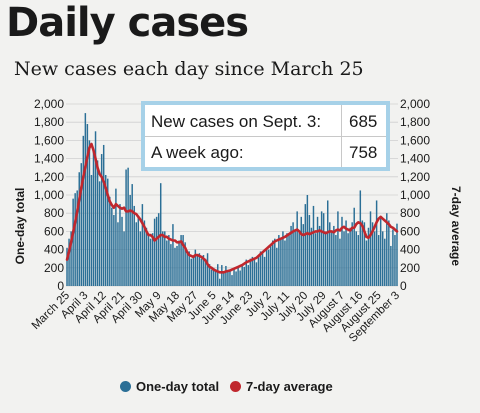 The height and width of the screenshot is (413, 480). What do you see at coordinates (265, 151) in the screenshot?
I see `callout-row-week-ago: A week ago: 758` at bounding box center [265, 151].